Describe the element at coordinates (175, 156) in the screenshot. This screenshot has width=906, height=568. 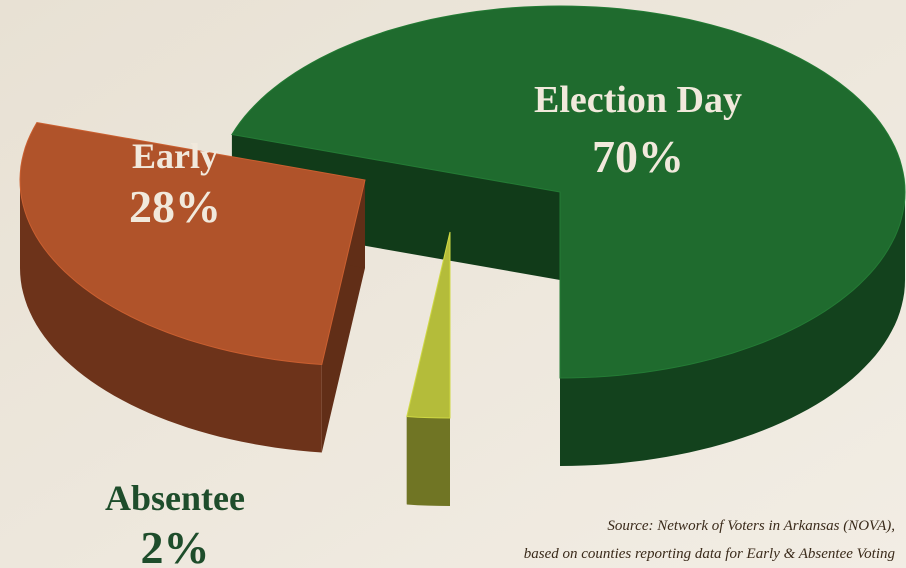
I see `slice-label: Early` at that location.